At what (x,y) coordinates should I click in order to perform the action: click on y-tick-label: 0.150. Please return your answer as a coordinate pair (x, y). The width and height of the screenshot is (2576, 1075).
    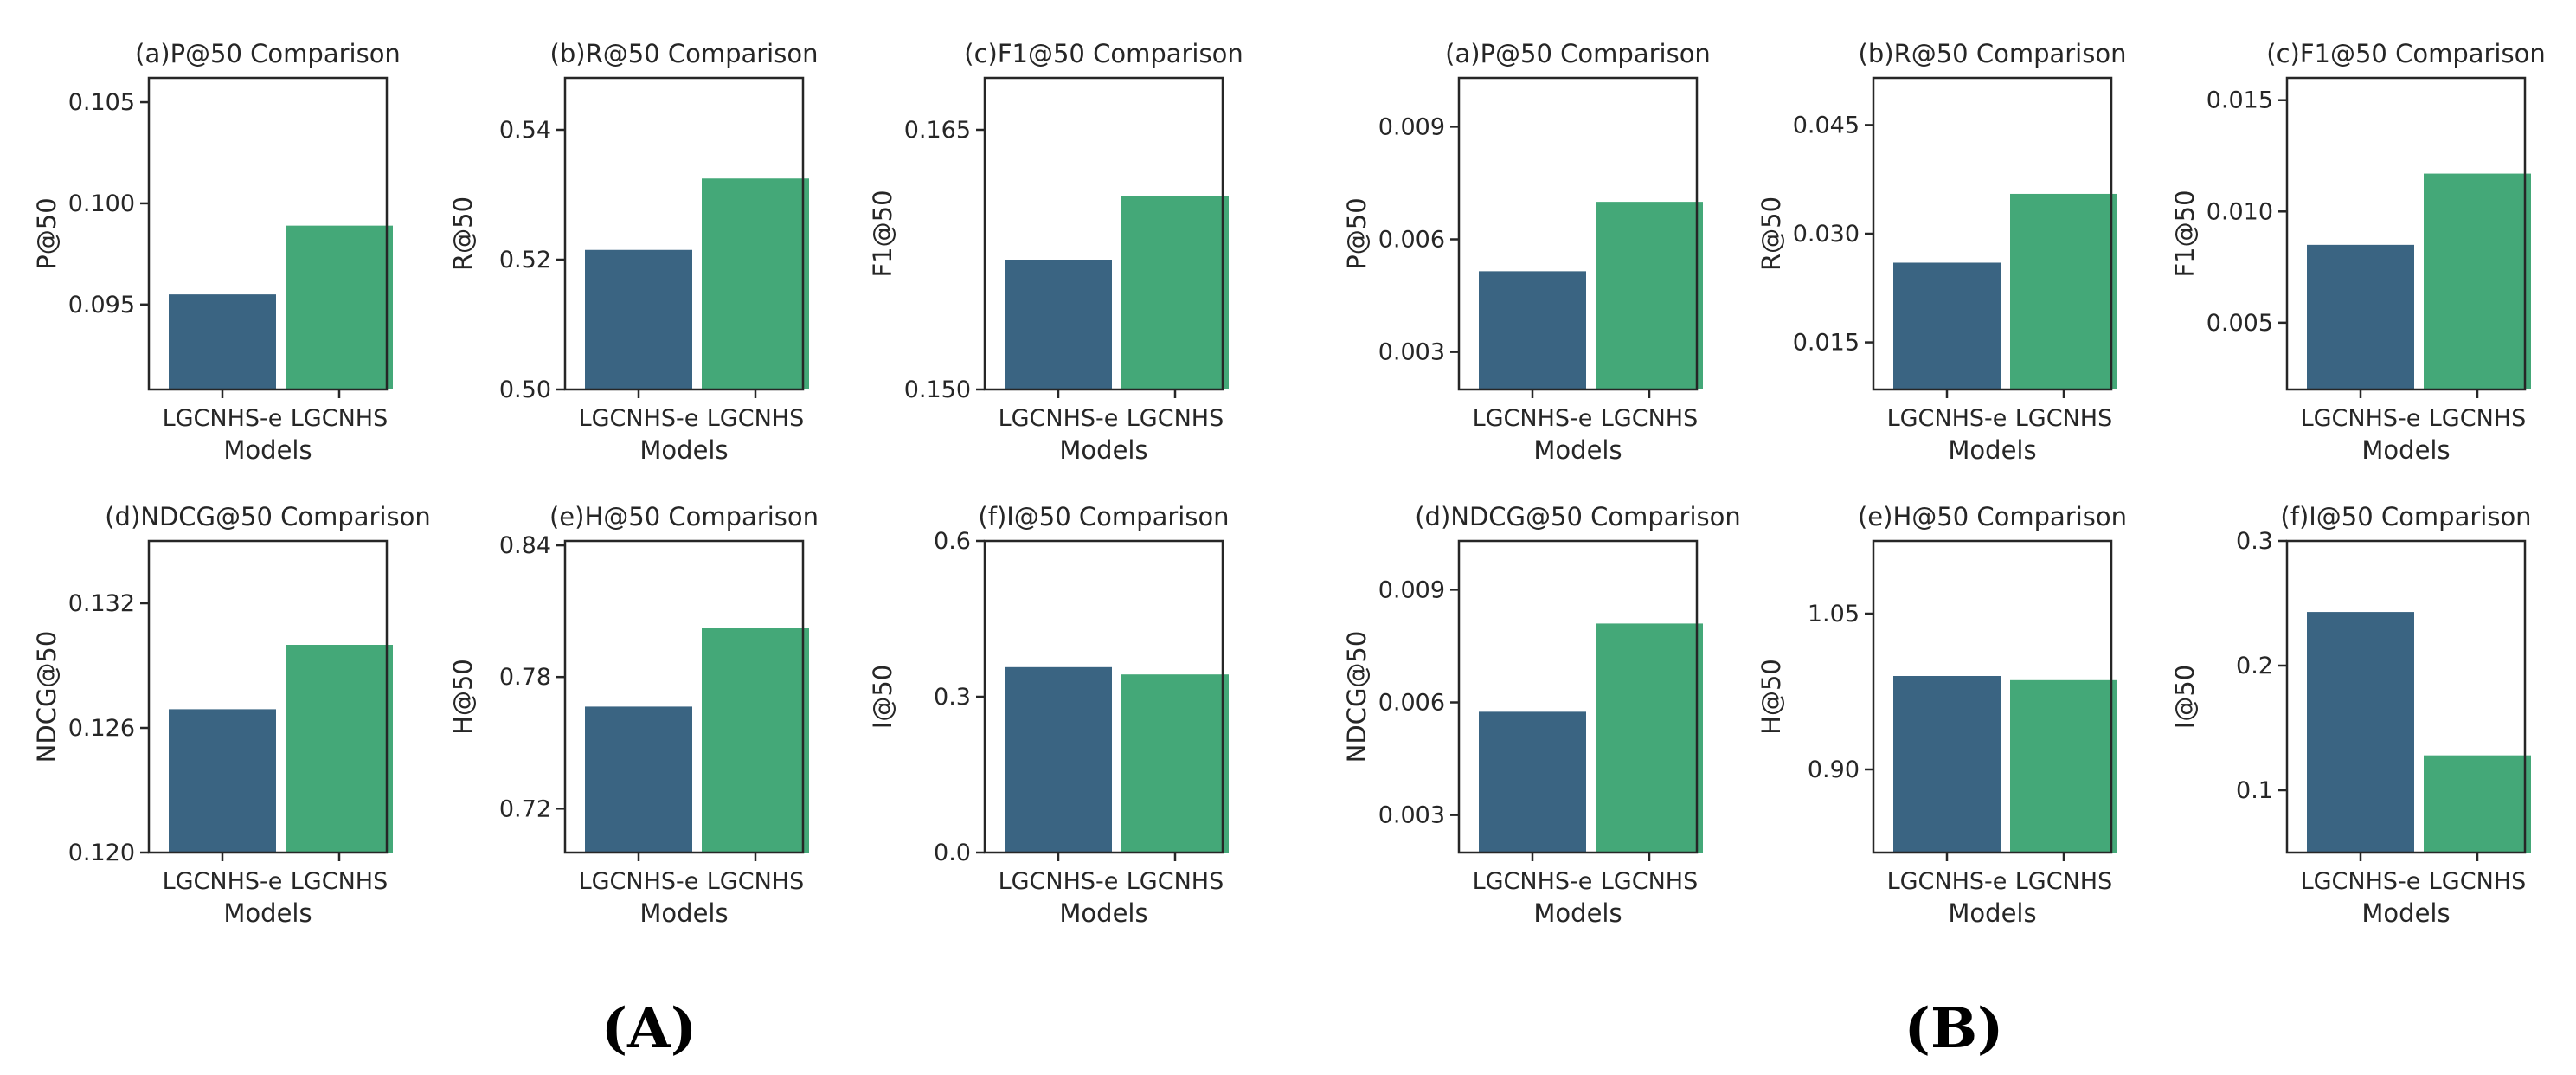
    Looking at the image, I should click on (938, 390).